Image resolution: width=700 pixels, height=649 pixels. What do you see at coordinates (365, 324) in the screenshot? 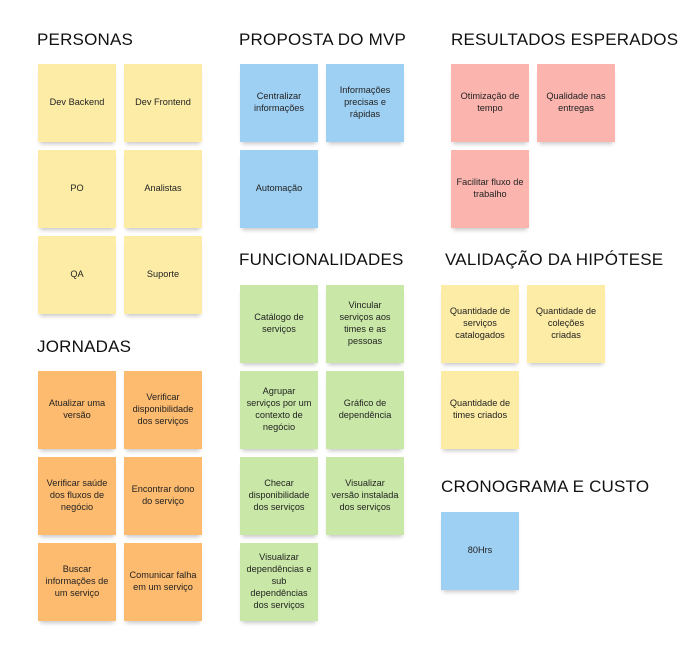
I see `sticky-note-vincular-servicos: Vincular serviços aos times e as pessoas` at bounding box center [365, 324].